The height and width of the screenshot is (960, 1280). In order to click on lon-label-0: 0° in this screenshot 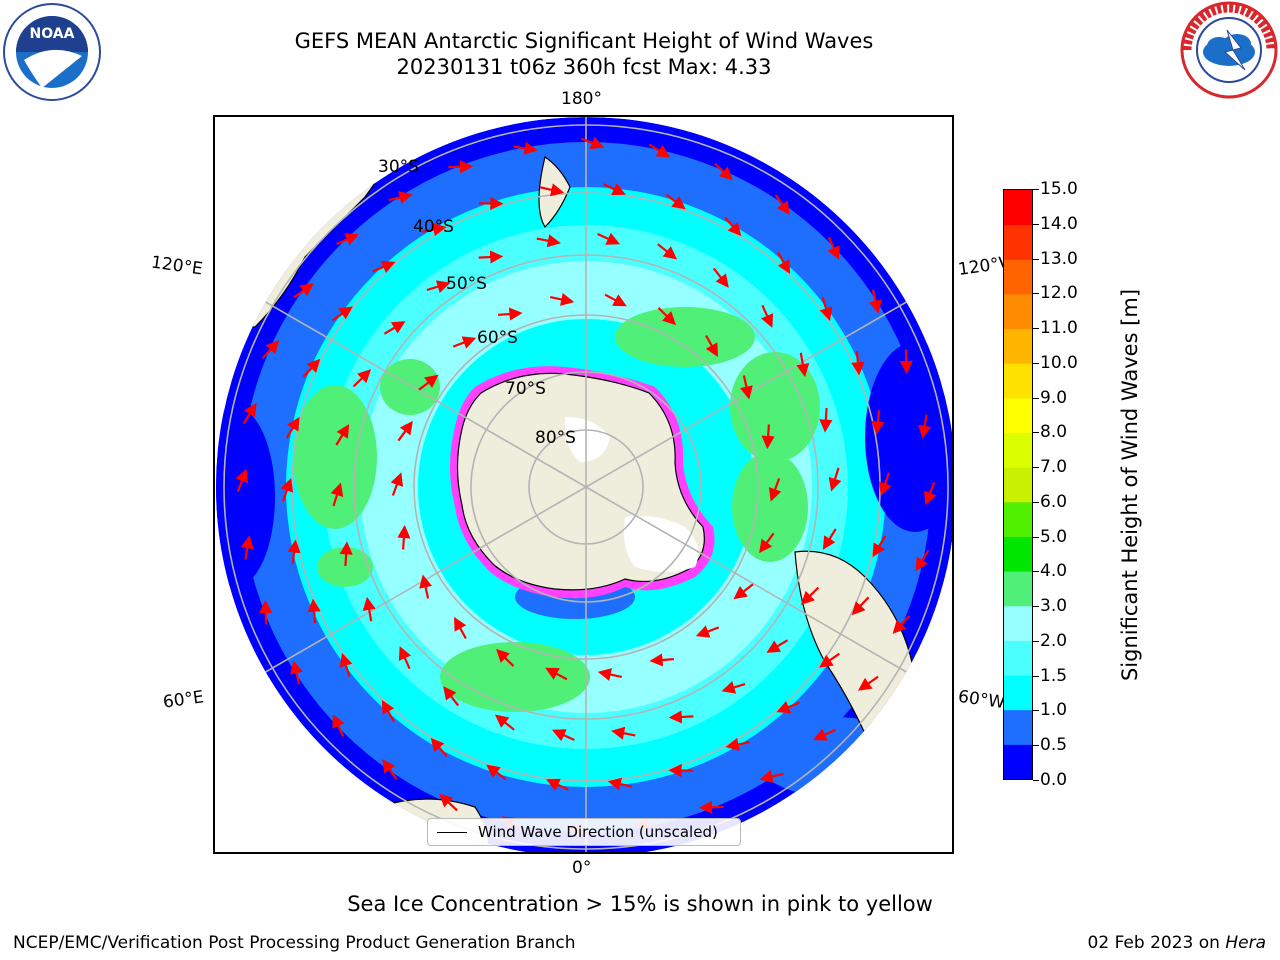, I will do `click(582, 868)`.